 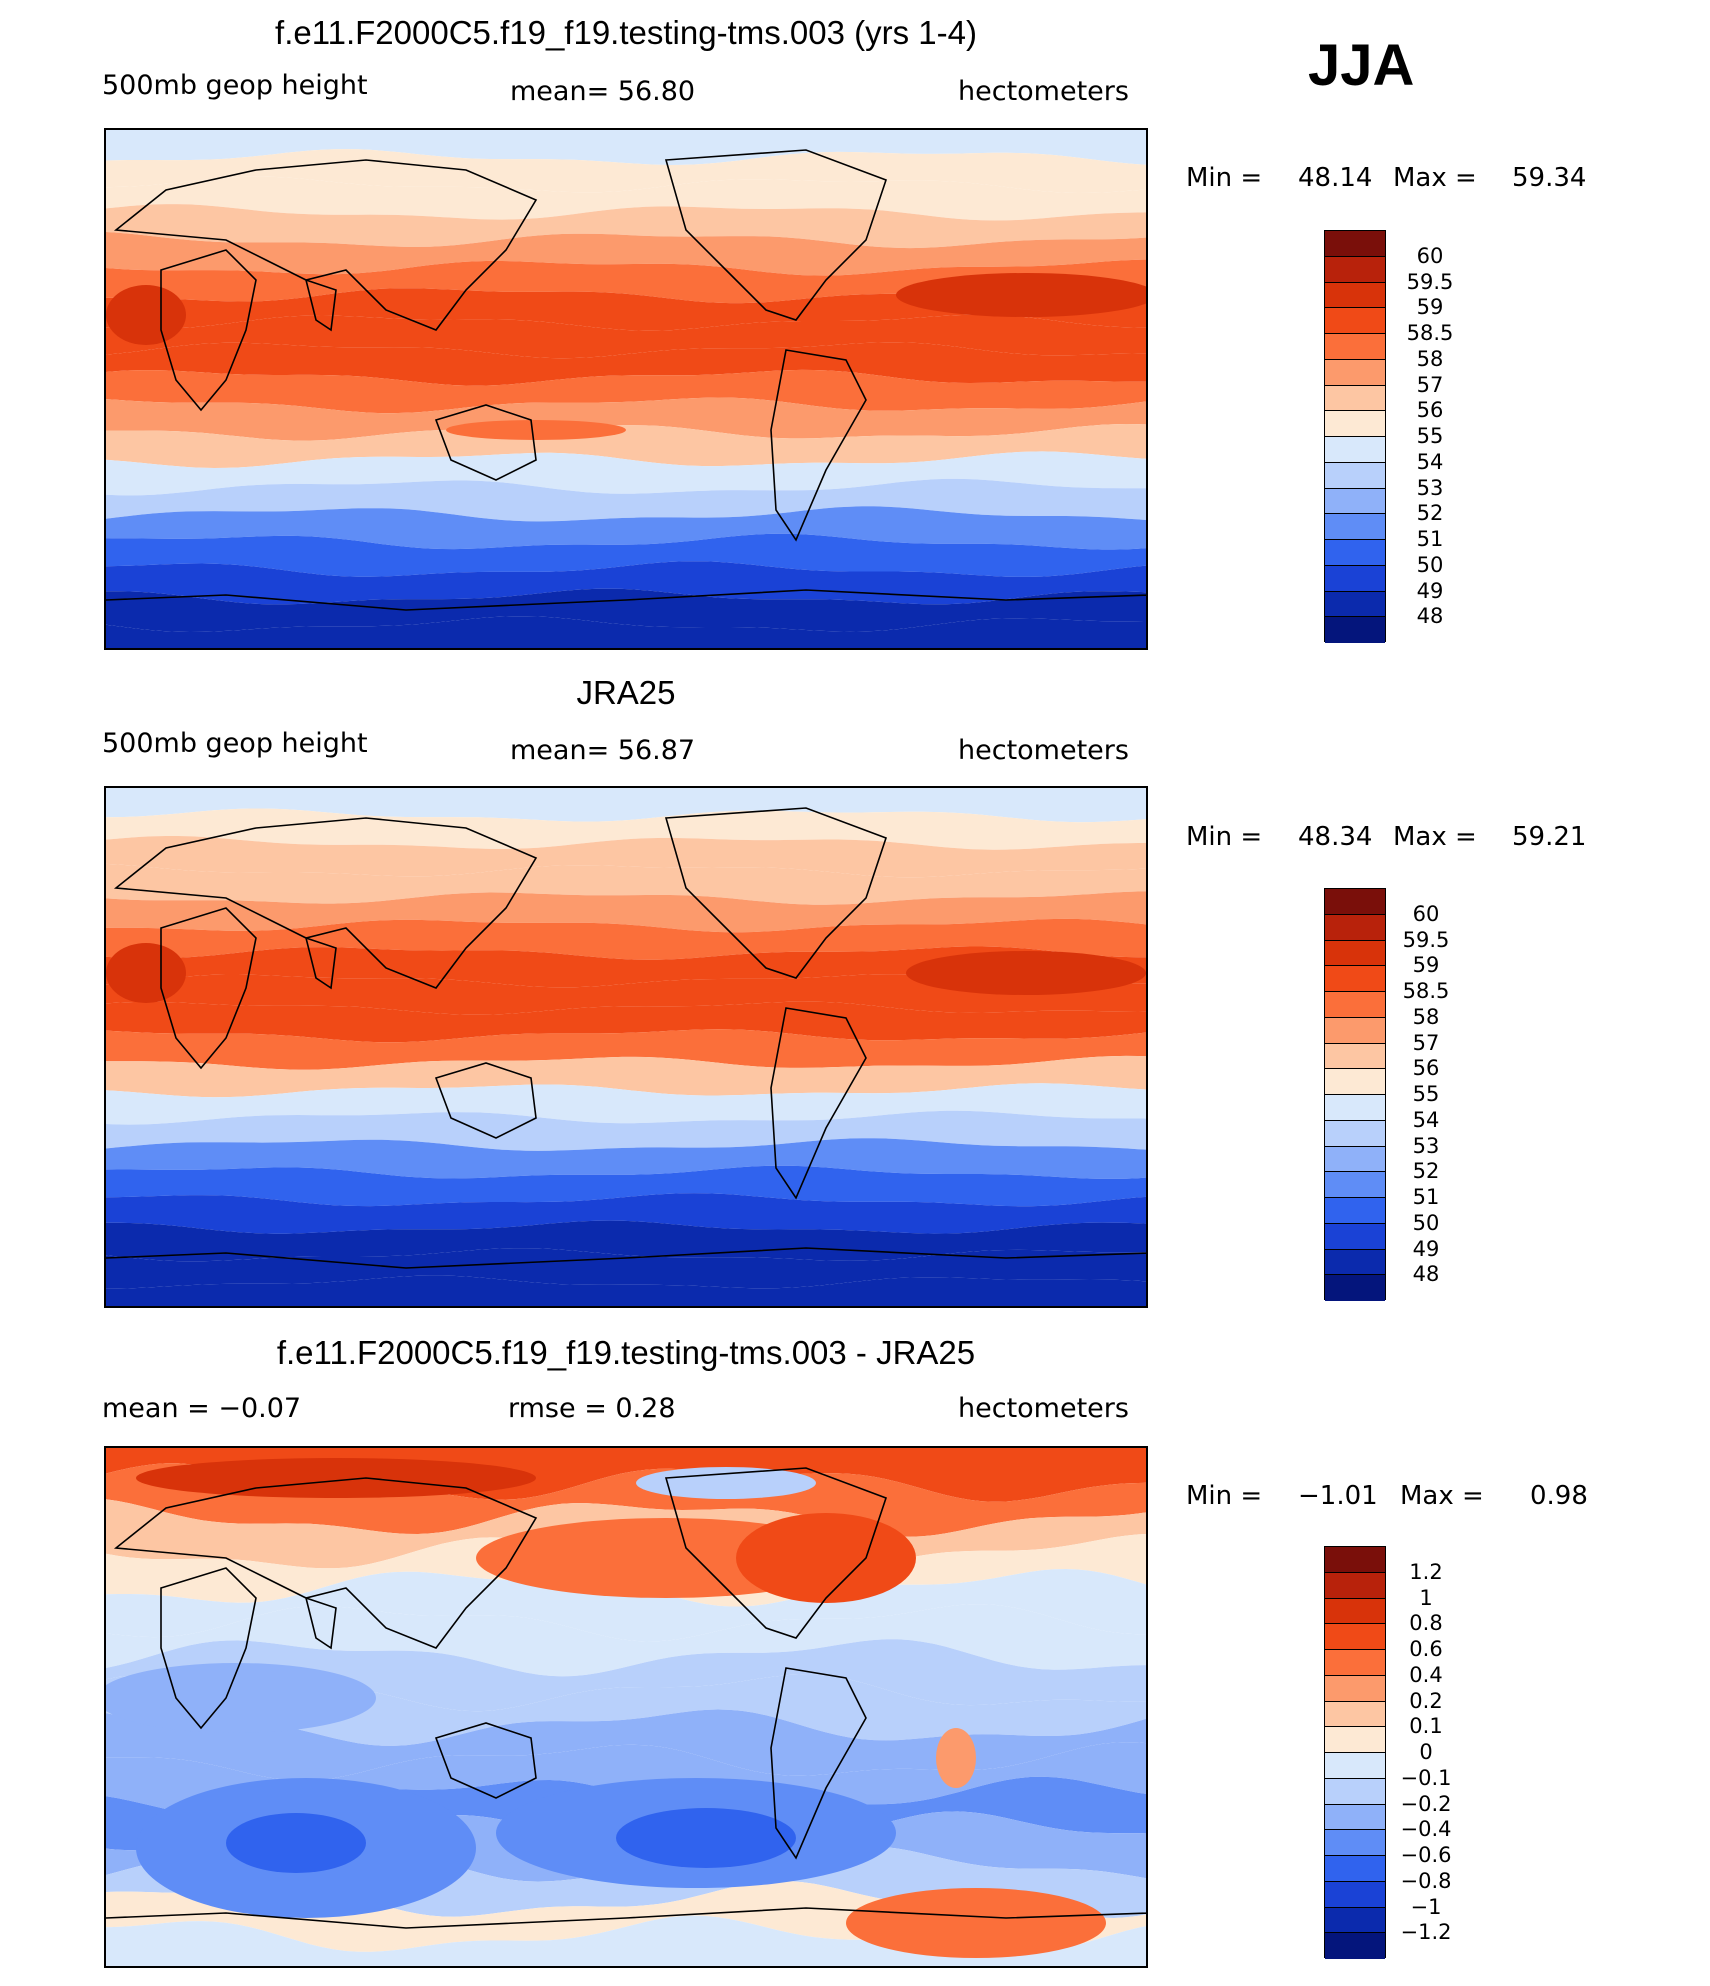 I want to click on panel3-rmse-label: rmse = 0.28, so click(x=592, y=1408).